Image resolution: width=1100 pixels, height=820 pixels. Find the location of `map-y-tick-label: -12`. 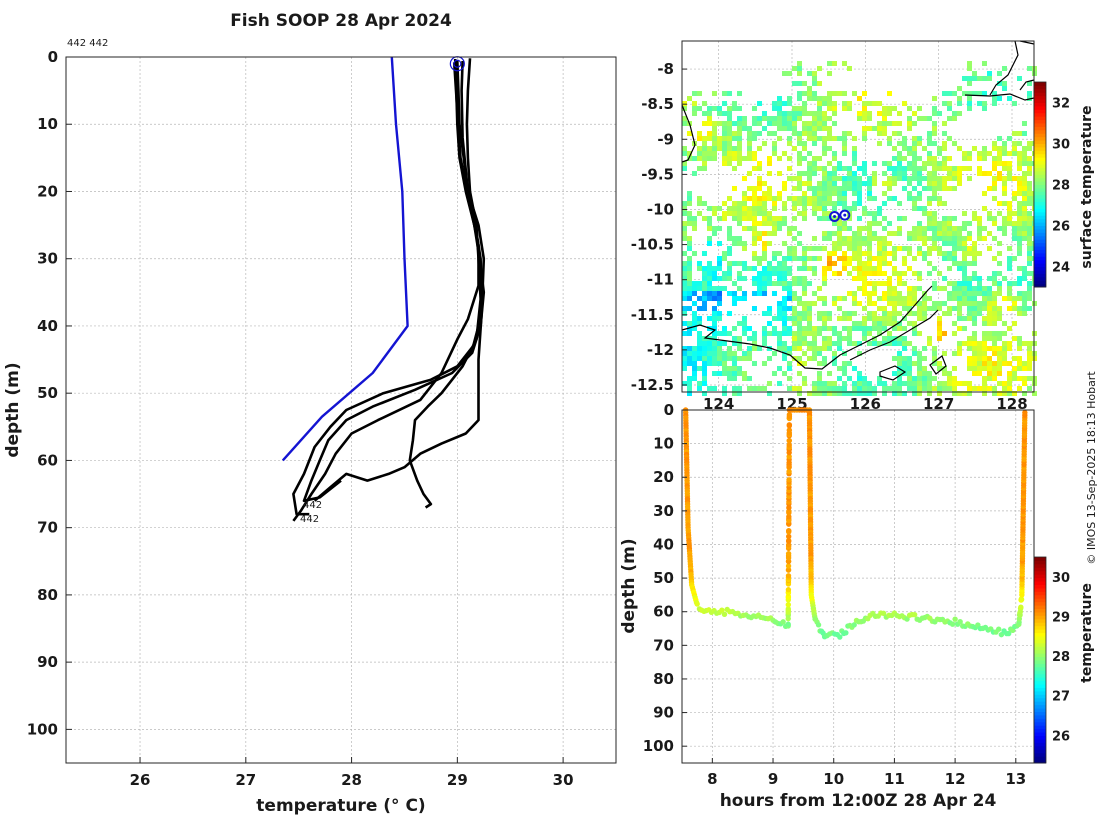

map-y-tick-label: -12 is located at coordinates (660, 350).